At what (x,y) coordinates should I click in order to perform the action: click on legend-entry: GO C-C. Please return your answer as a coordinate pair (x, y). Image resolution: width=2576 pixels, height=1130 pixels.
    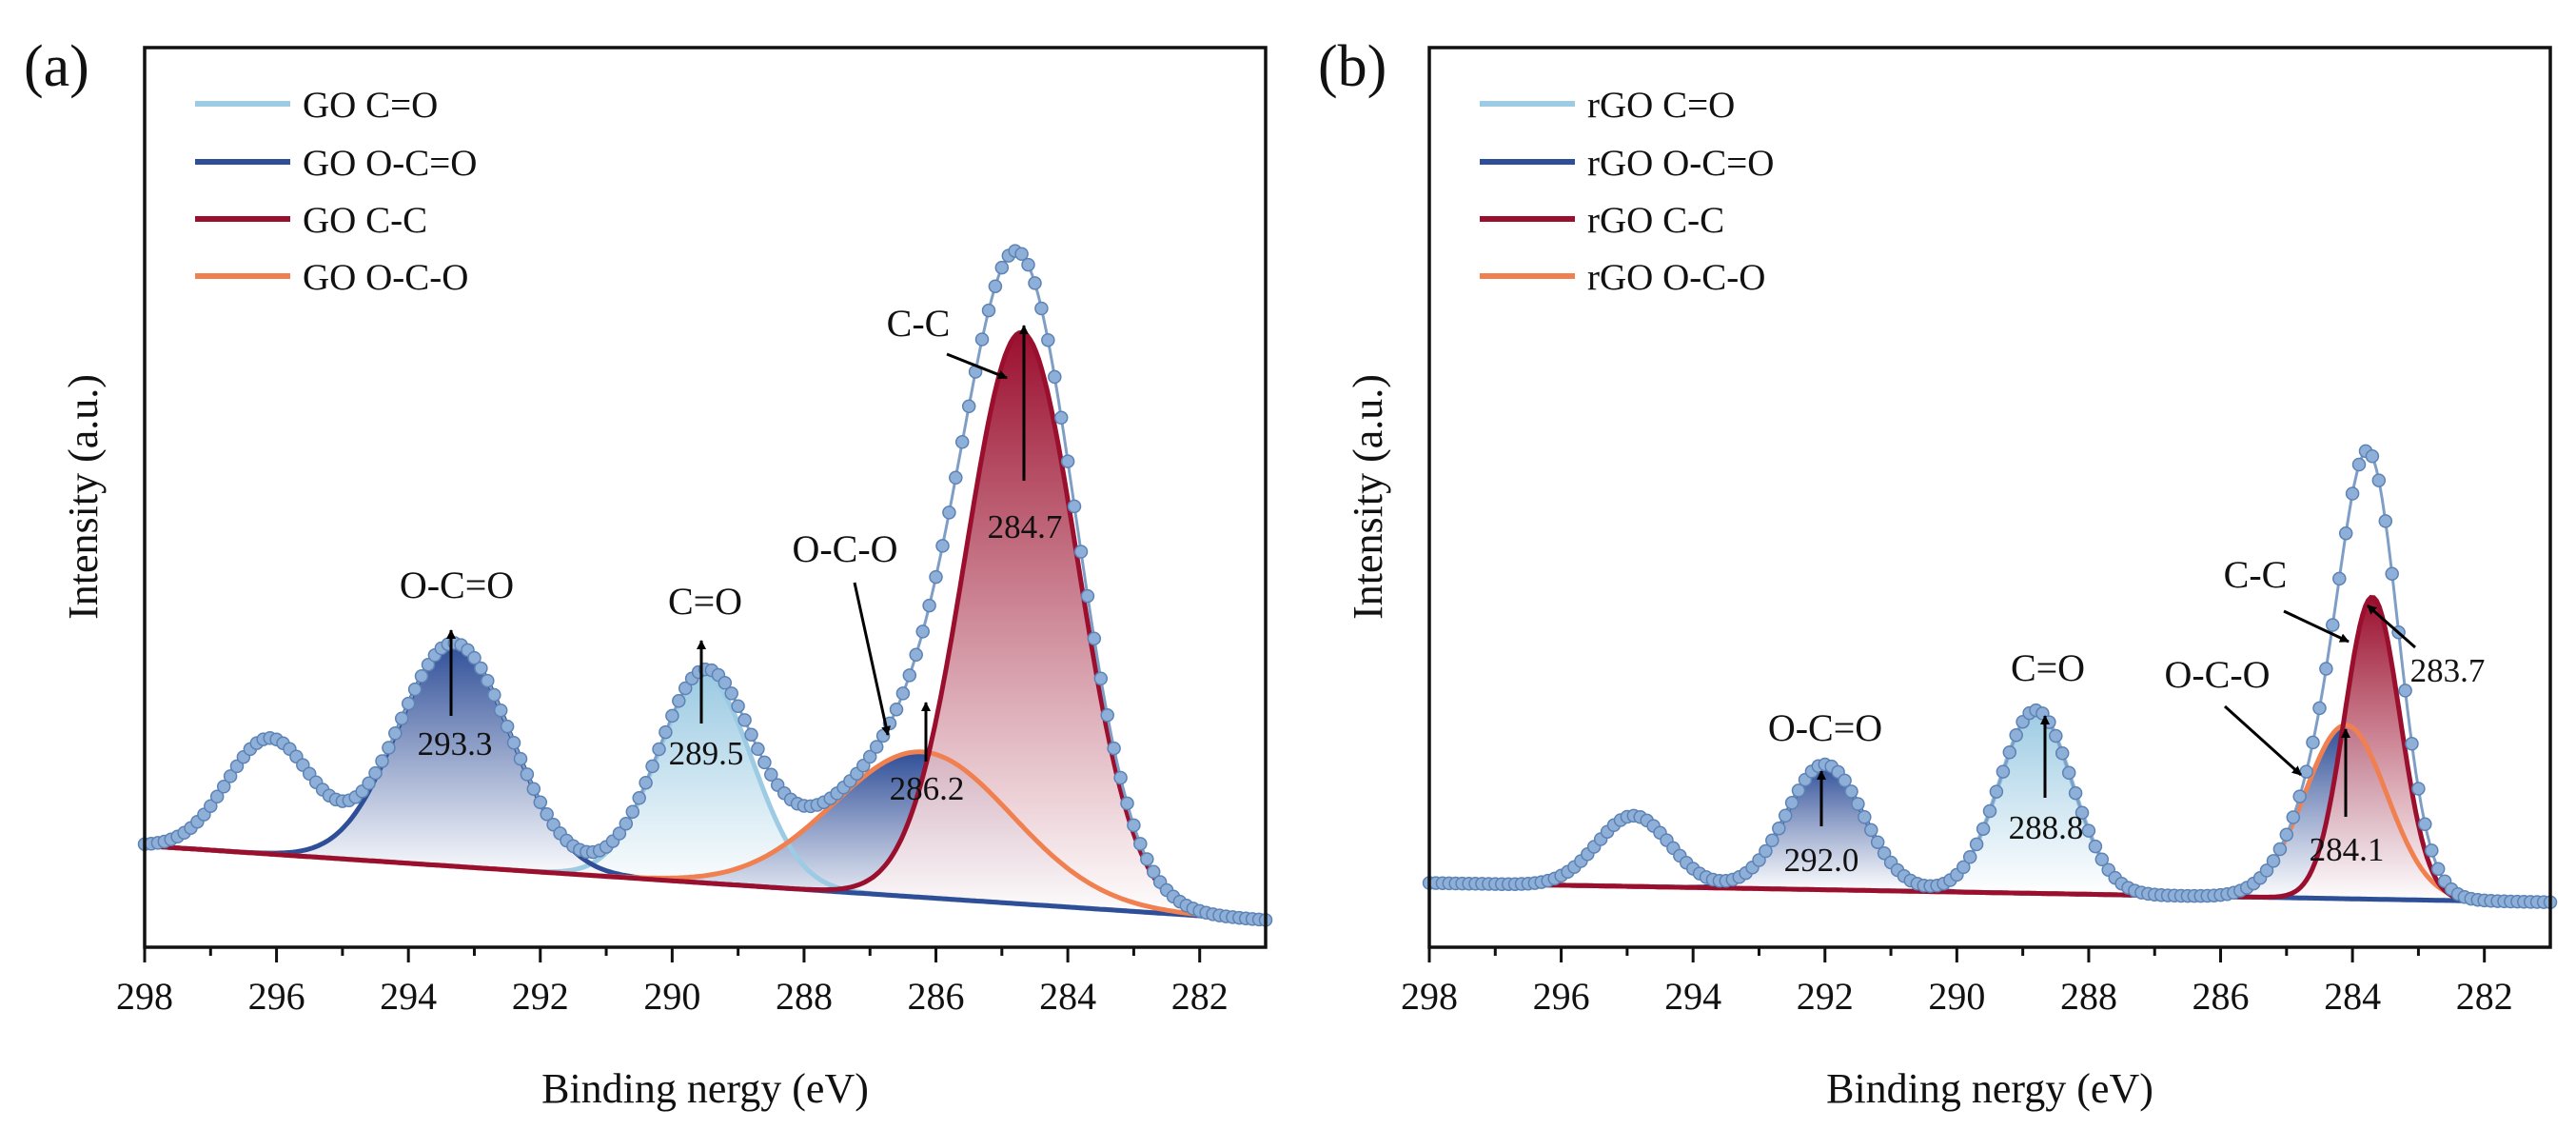
    Looking at the image, I should click on (365, 220).